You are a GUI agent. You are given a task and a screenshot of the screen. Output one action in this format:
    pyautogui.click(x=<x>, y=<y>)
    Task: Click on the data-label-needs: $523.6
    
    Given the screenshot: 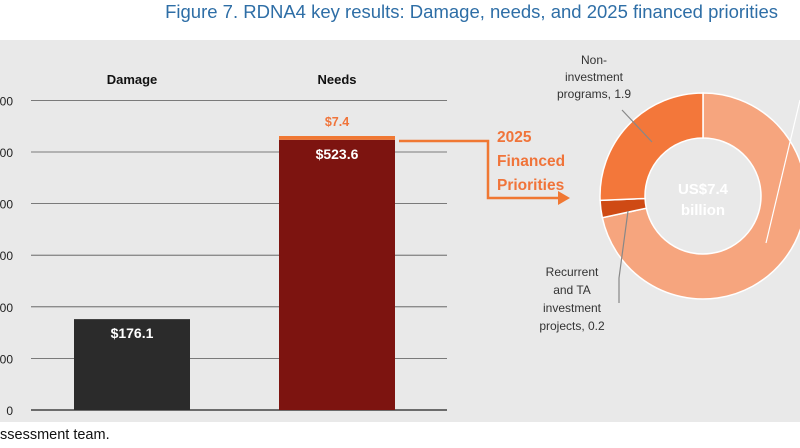 What is the action you would take?
    pyautogui.click(x=337, y=154)
    